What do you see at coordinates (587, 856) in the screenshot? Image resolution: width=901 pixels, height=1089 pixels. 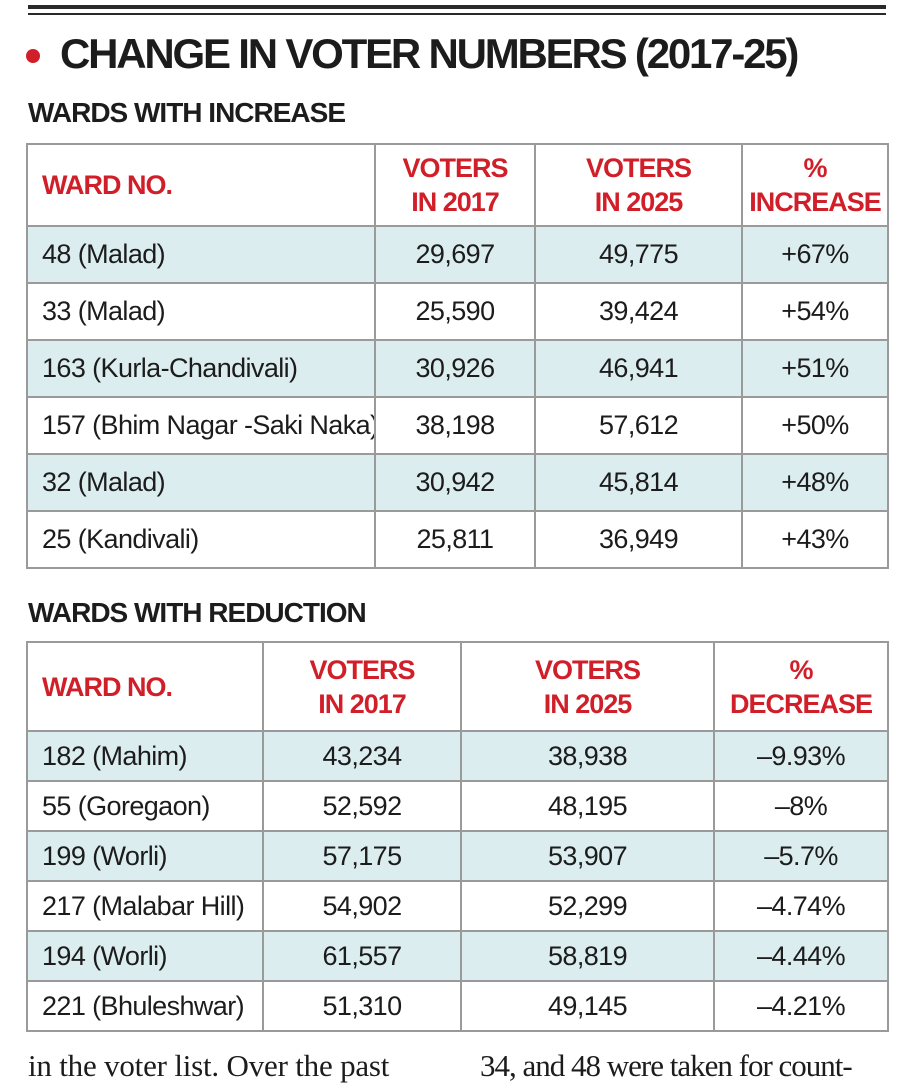 I see `voters-2025-cell: 53,907` at bounding box center [587, 856].